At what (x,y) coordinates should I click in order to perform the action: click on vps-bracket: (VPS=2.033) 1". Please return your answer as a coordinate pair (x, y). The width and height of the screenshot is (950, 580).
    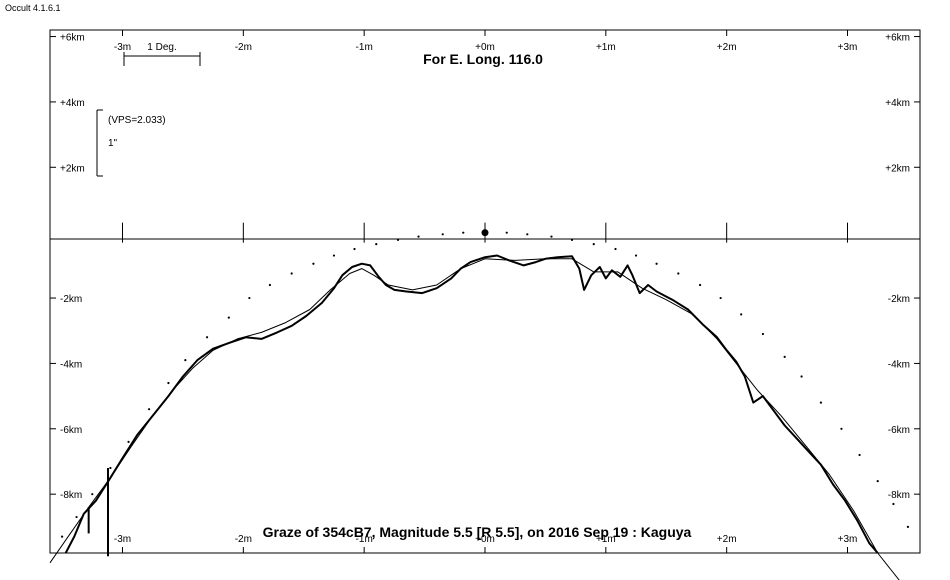
    Looking at the image, I should click on (131, 143).